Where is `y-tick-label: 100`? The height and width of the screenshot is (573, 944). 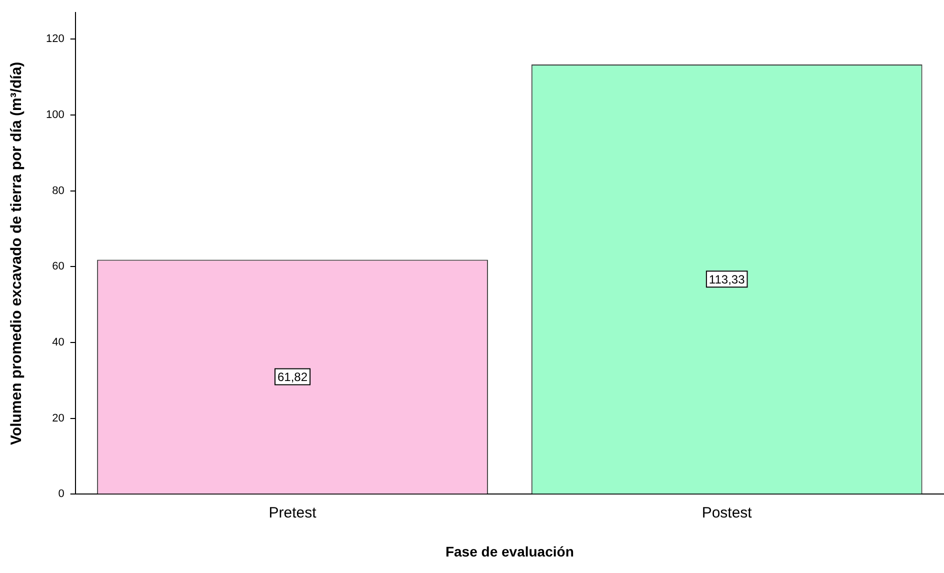 y-tick-label: 100 is located at coordinates (55, 115).